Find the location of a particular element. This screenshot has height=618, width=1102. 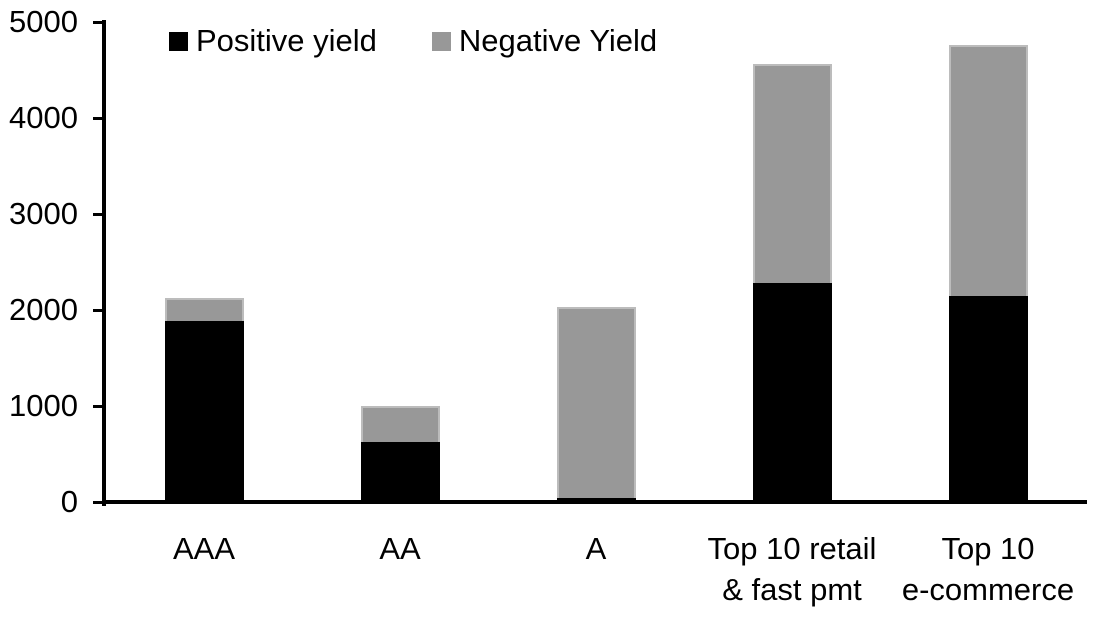

bar-segment-positive-yield-a is located at coordinates (596, 500).